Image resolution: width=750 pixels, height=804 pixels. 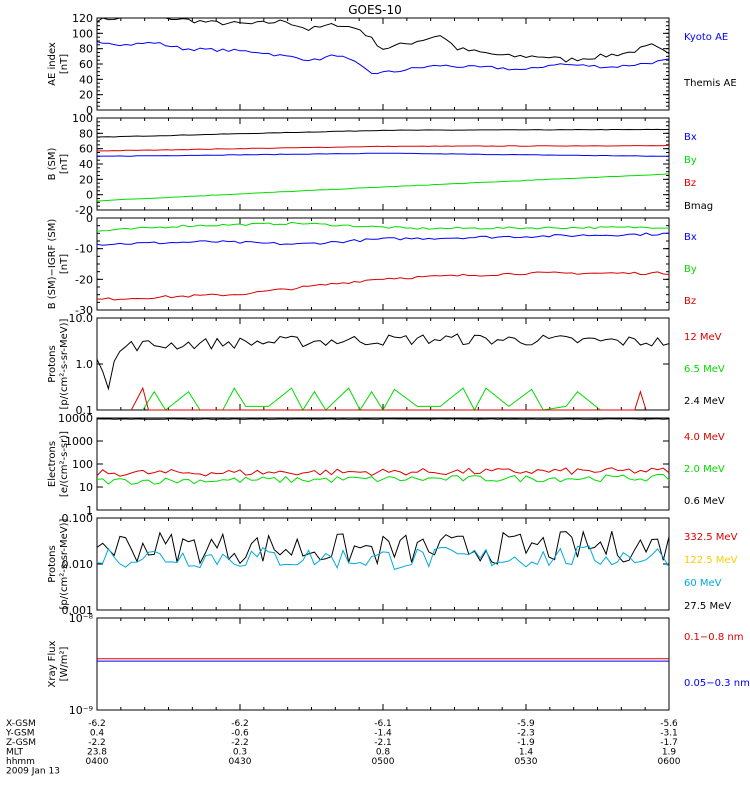 What do you see at coordinates (703, 337) in the screenshot?
I see `legend-label: 12 MeV` at bounding box center [703, 337].